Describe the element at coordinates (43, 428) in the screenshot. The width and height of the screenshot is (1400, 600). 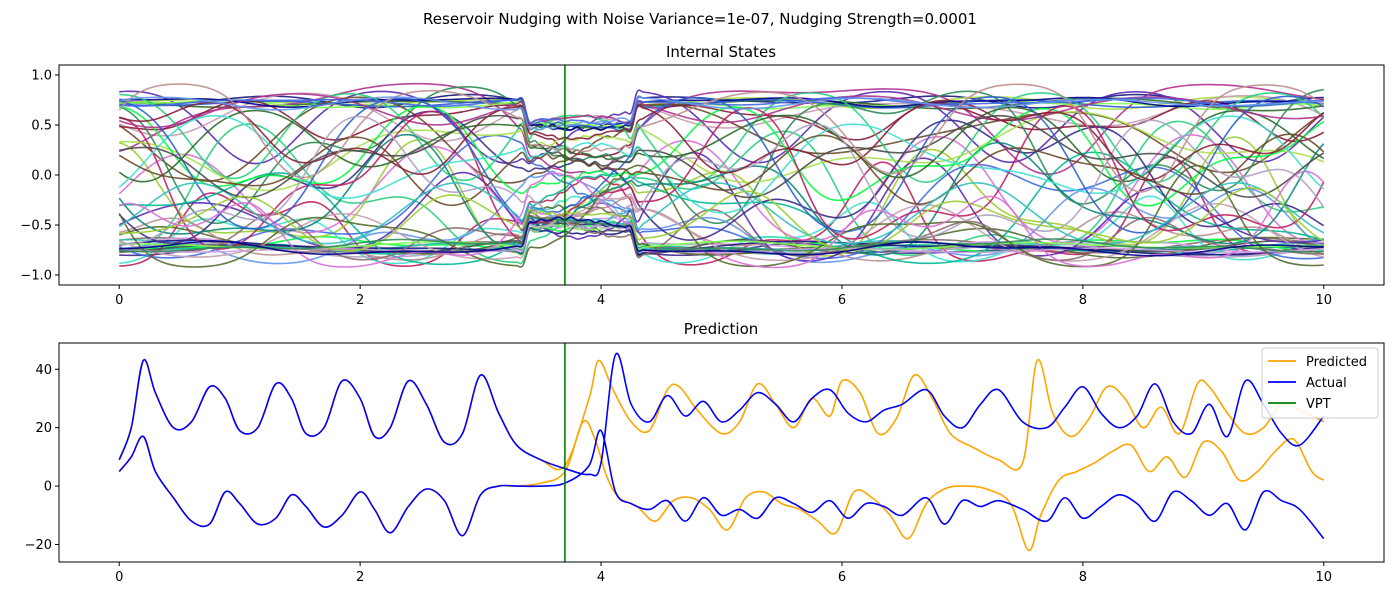
I see `prediction-ytick-label: 20` at that location.